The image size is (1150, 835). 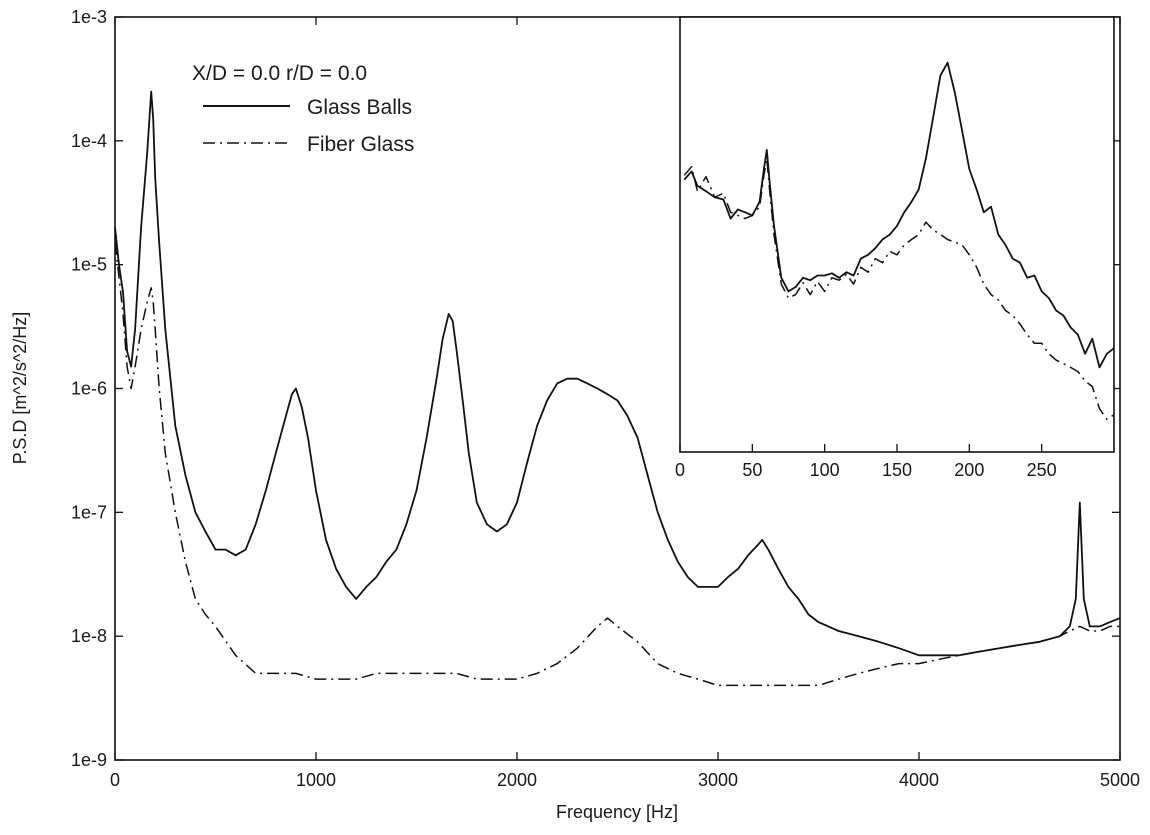 I want to click on legend-title: X/D = 0.0 r/D = 0.0, so click(x=279, y=73).